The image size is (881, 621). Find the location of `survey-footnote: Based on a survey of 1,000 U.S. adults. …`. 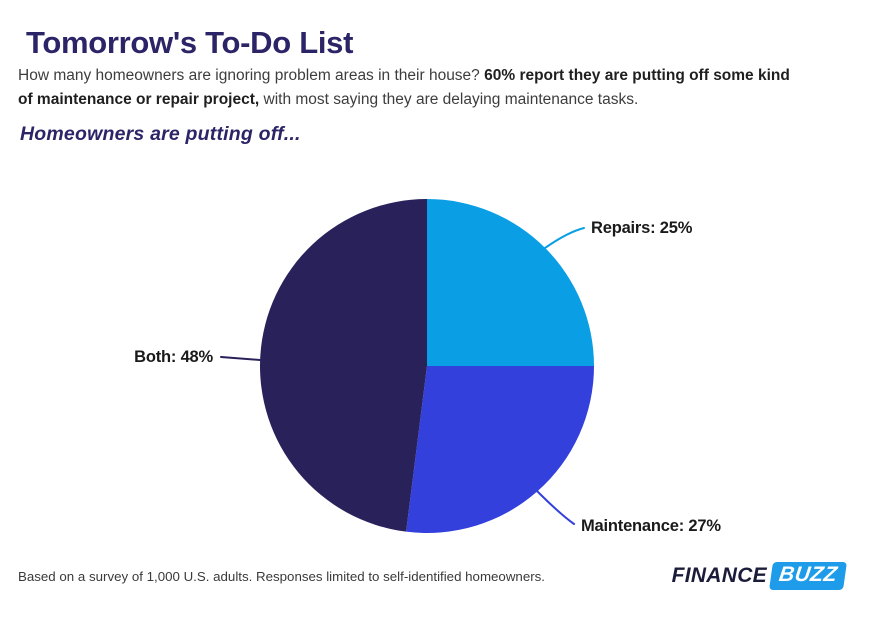

survey-footnote: Based on a survey of 1,000 U.S. adults. … is located at coordinates (281, 576).